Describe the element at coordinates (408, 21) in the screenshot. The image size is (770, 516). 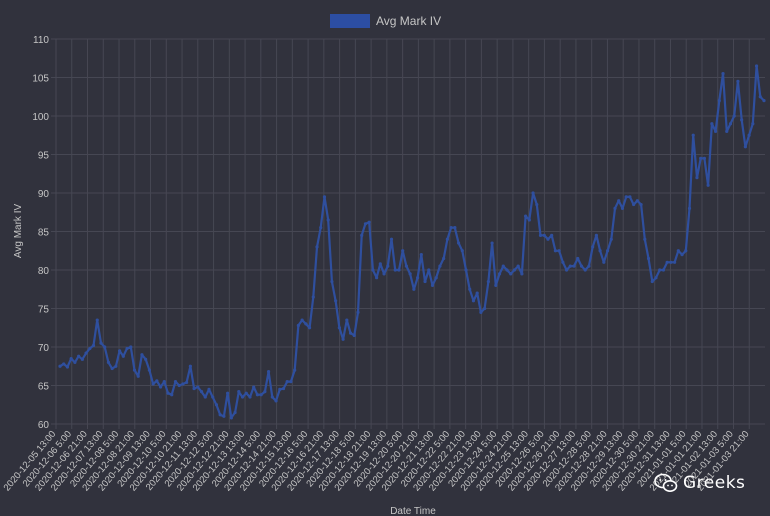
I see `legend-label: Avg Mark IV` at that location.